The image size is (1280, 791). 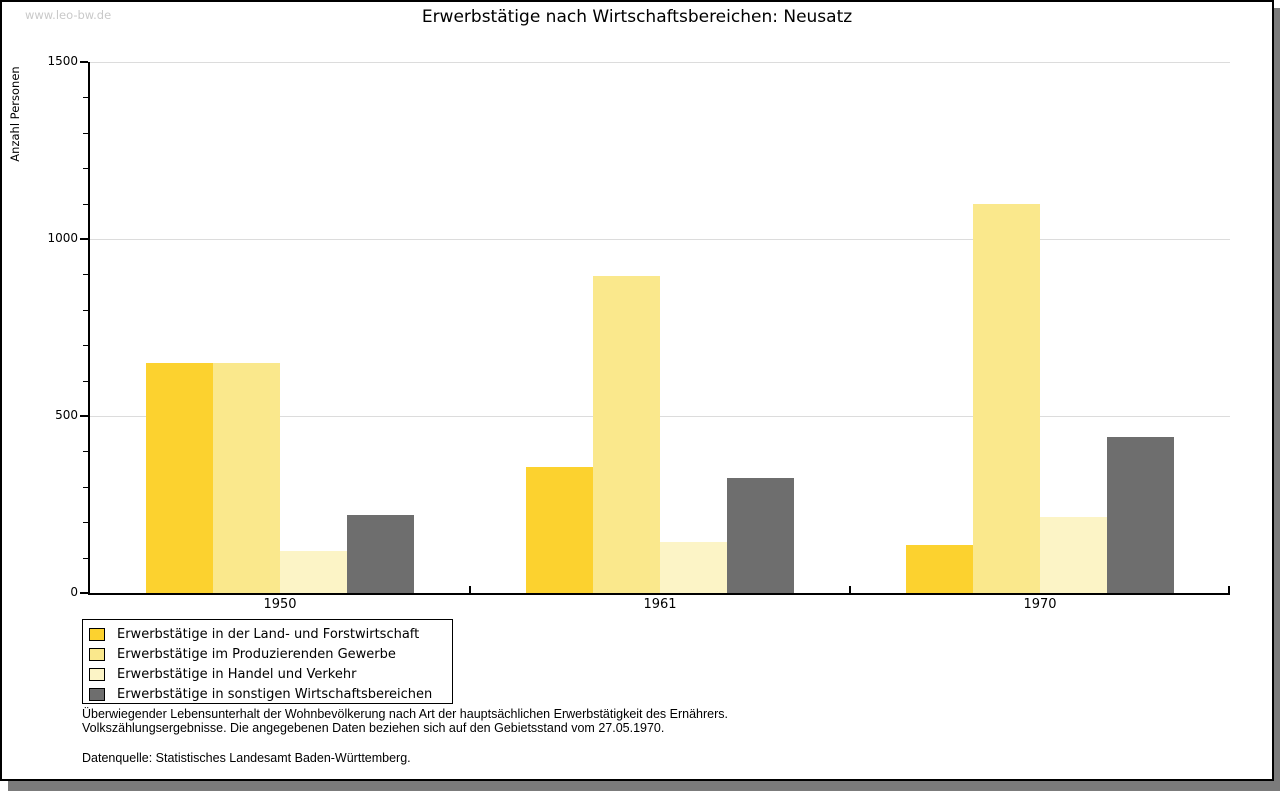 I want to click on x-category-label-1970: 1970, so click(x=1040, y=604).